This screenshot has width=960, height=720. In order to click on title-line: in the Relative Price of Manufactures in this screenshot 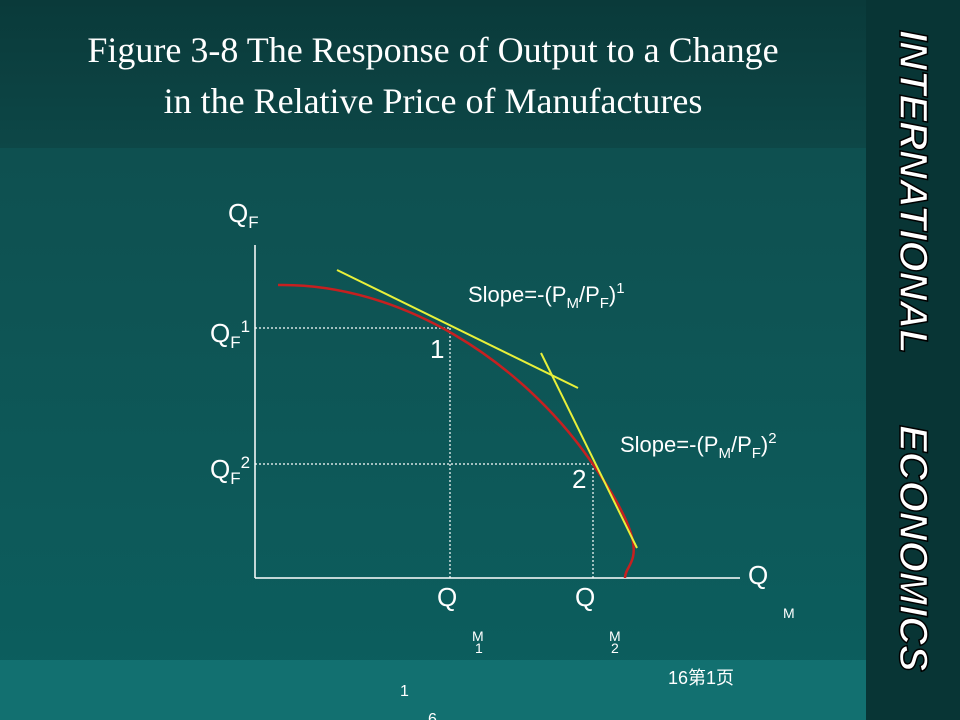, I will do `click(433, 101)`.